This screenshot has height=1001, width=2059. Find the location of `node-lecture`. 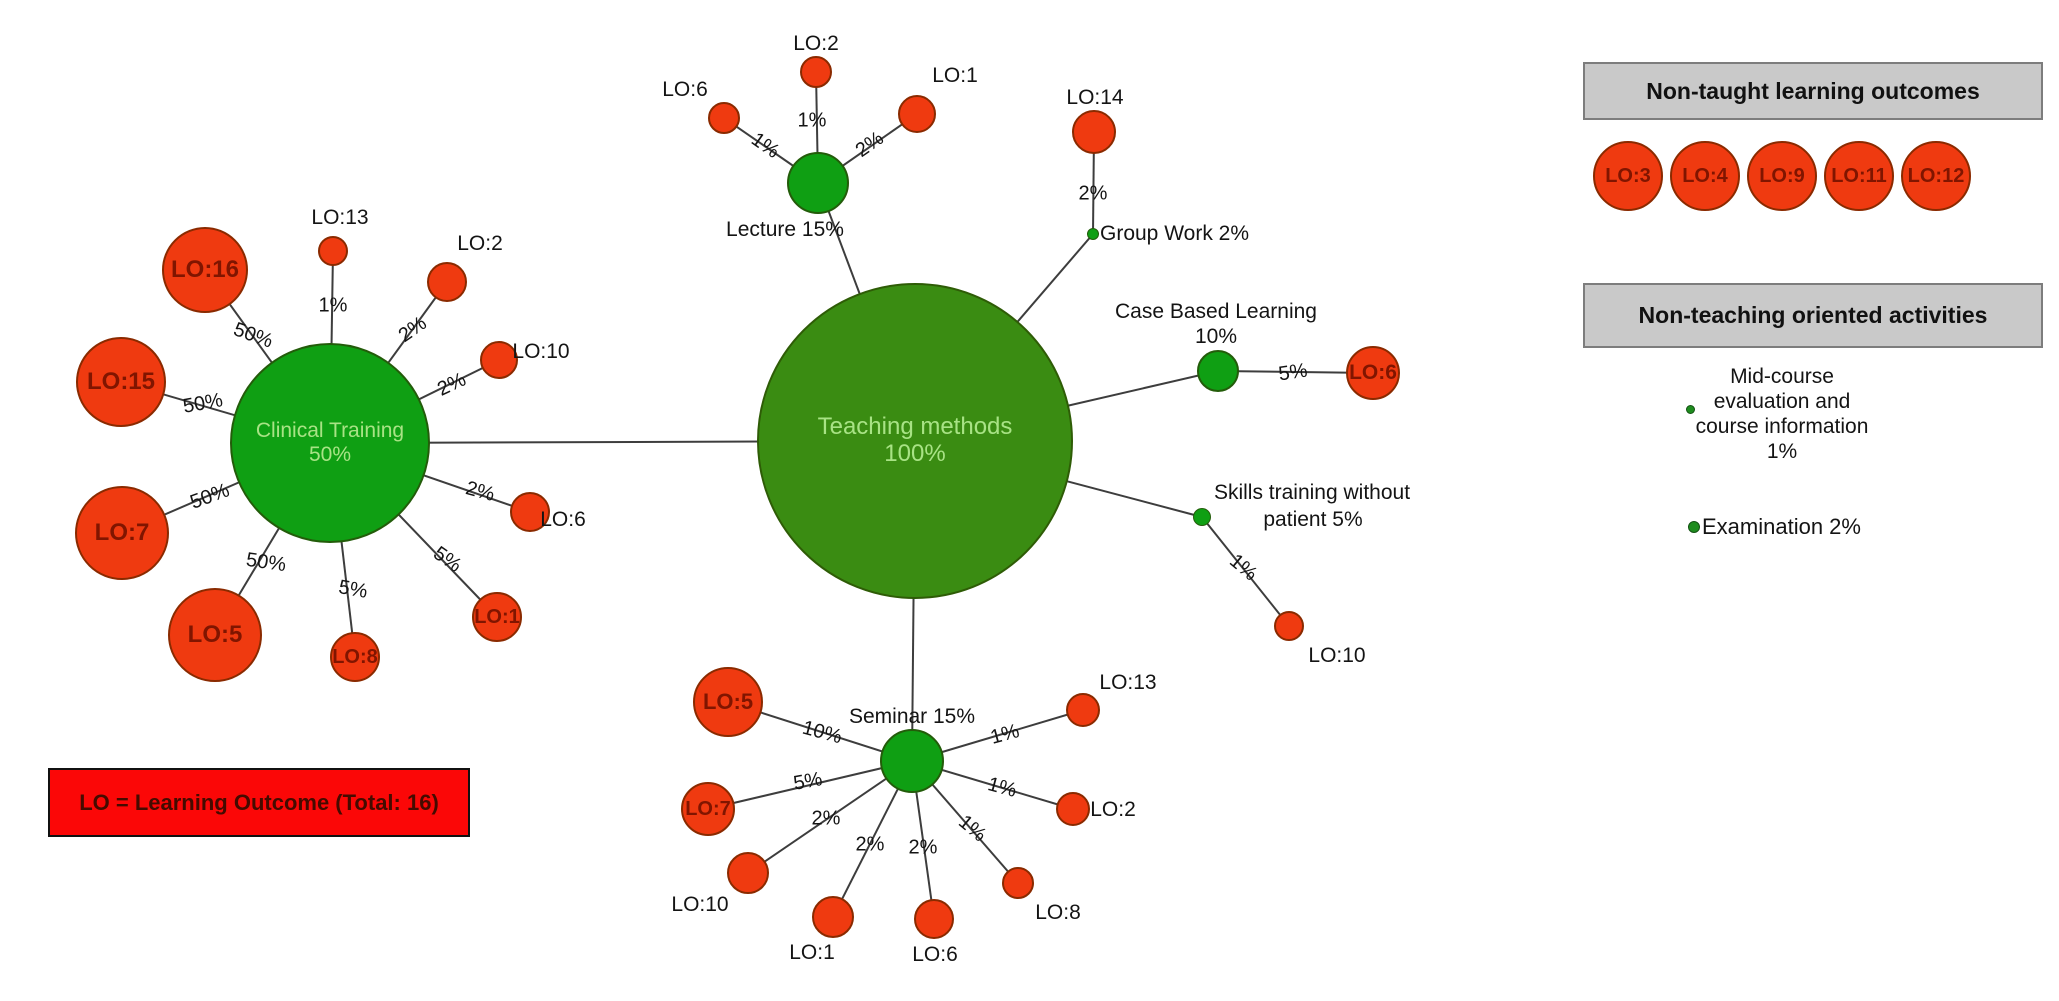

node-lecture is located at coordinates (818, 183).